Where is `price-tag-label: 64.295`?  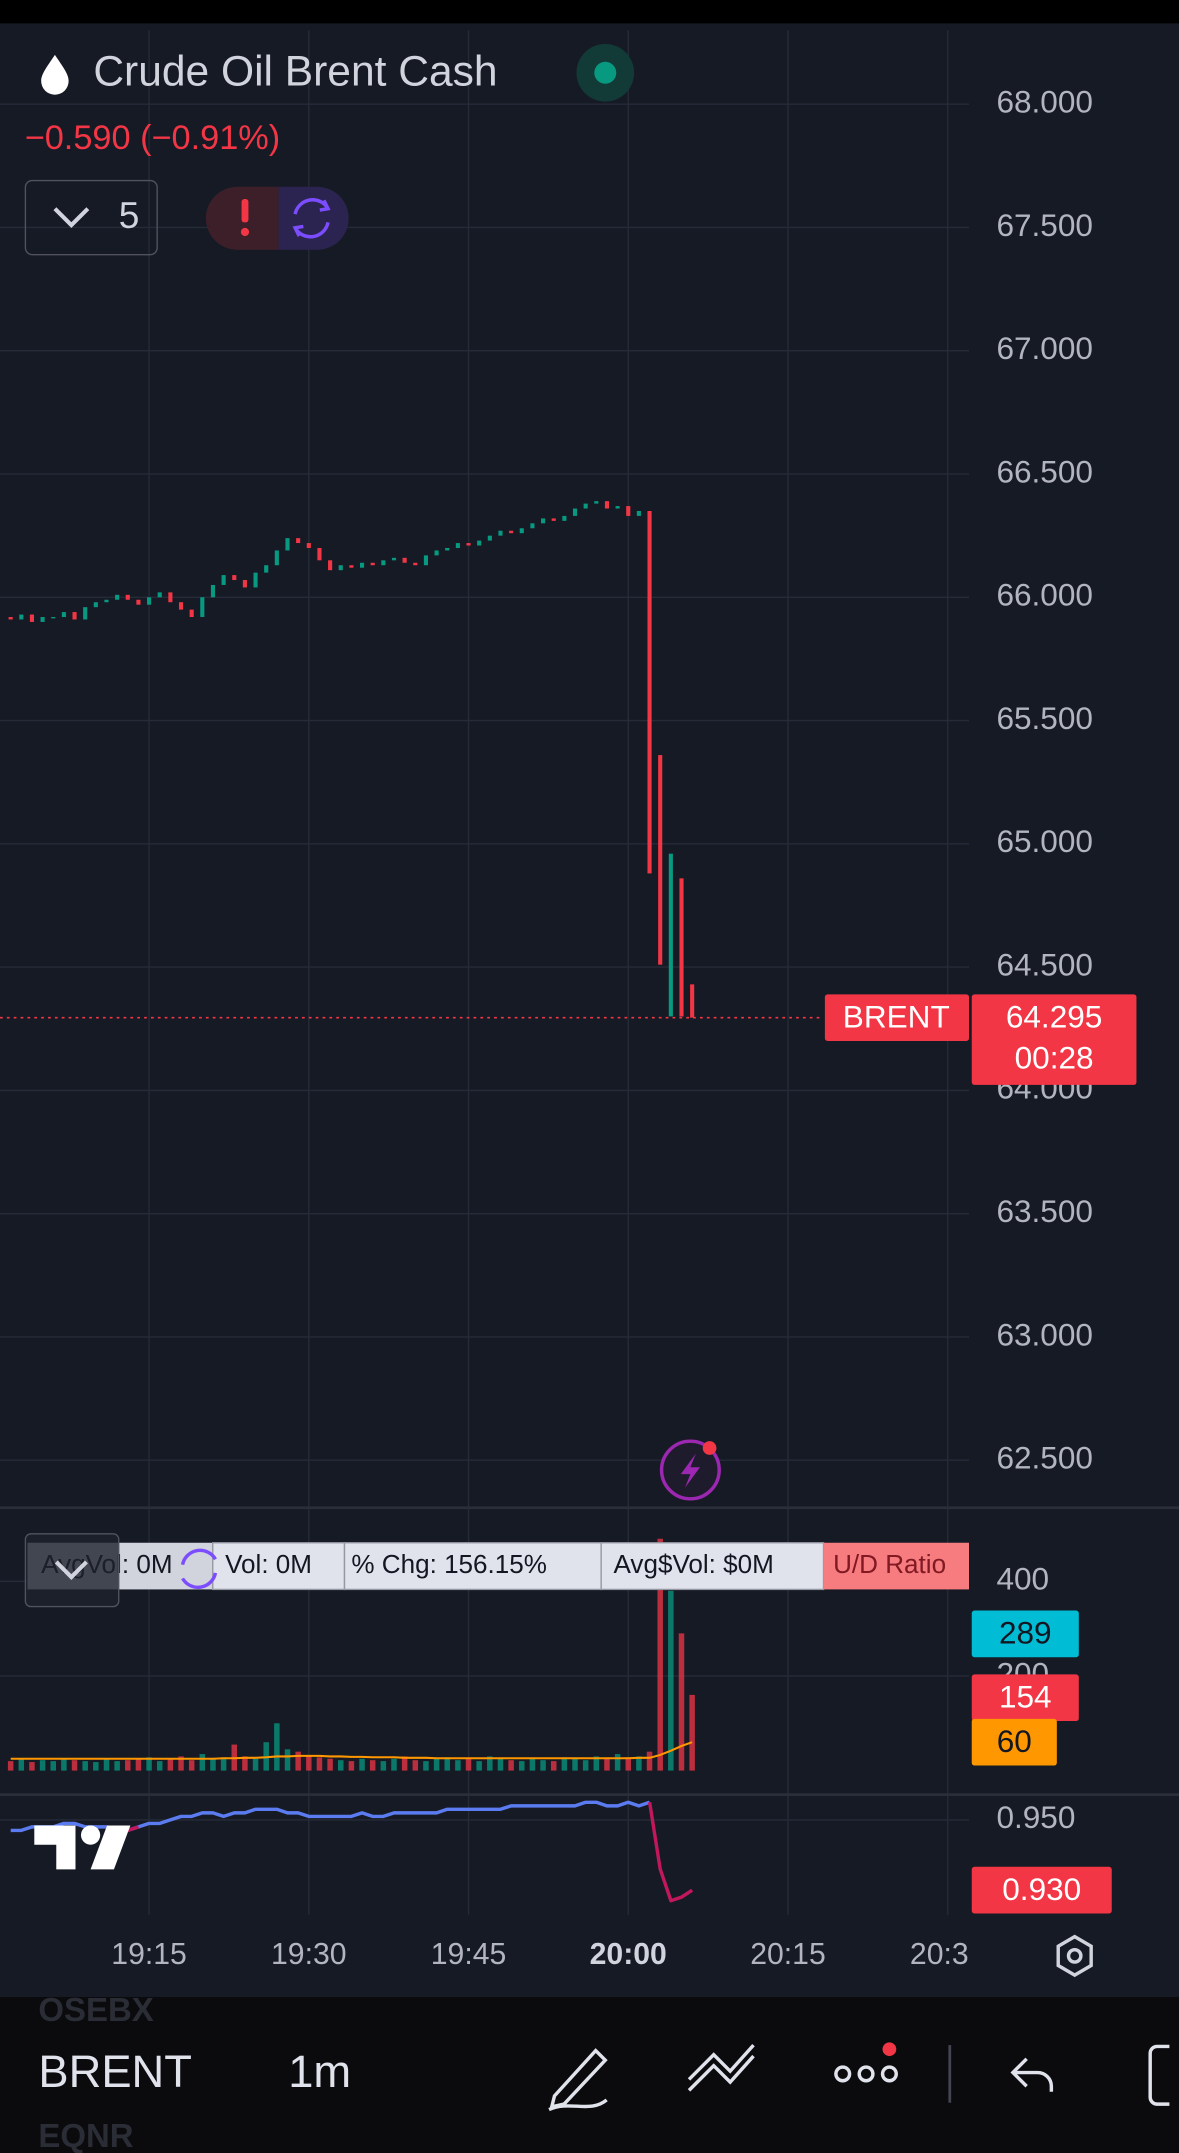
price-tag-label: 64.295 is located at coordinates (1054, 1016).